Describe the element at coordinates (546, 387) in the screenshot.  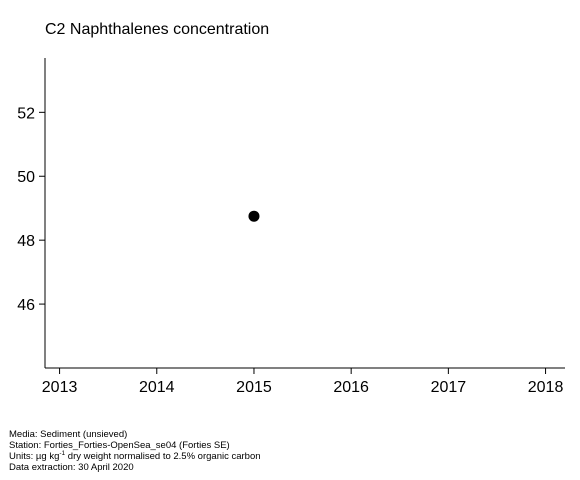
I see `x-tick-label: 2018` at that location.